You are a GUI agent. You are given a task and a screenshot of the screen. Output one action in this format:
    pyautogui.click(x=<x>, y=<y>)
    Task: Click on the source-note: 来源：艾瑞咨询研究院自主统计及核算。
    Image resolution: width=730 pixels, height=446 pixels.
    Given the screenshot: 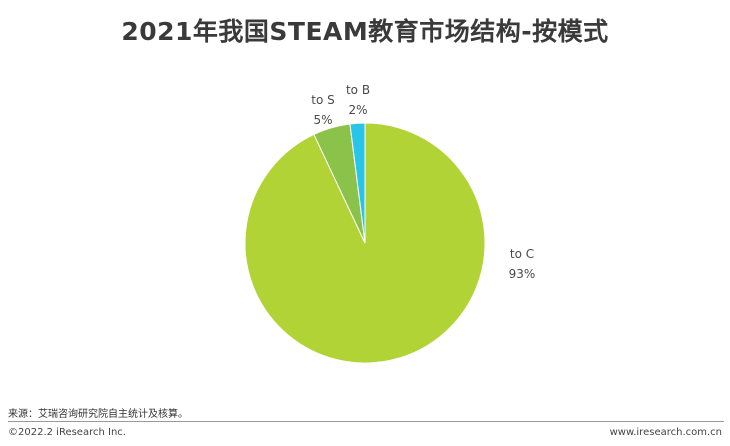 What is the action you would take?
    pyautogui.click(x=98, y=414)
    